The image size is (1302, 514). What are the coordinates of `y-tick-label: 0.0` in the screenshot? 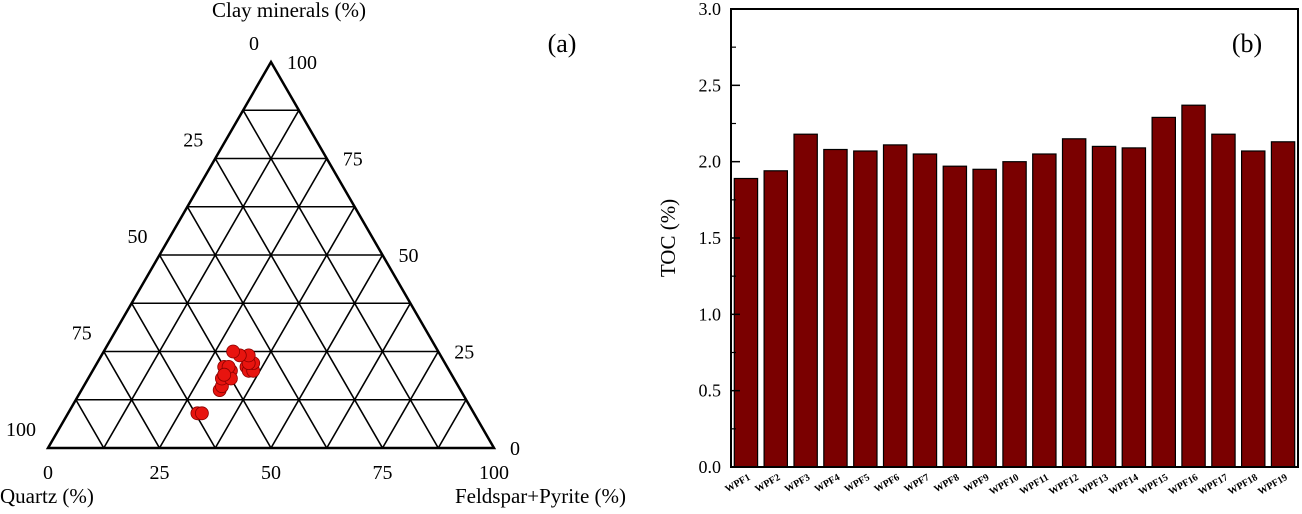 It's located at (710, 467).